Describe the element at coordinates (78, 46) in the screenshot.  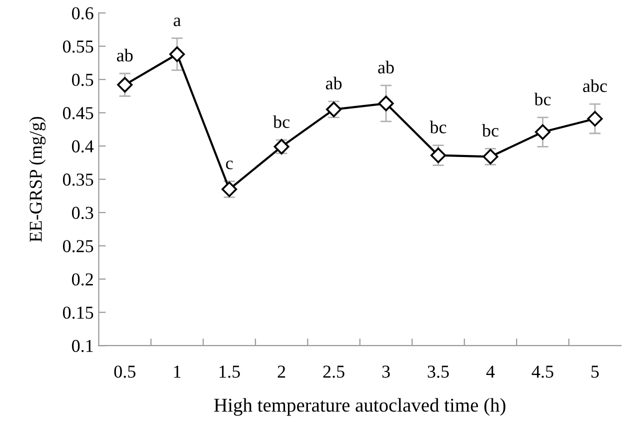
I see `y-tick-label: 0.55` at that location.